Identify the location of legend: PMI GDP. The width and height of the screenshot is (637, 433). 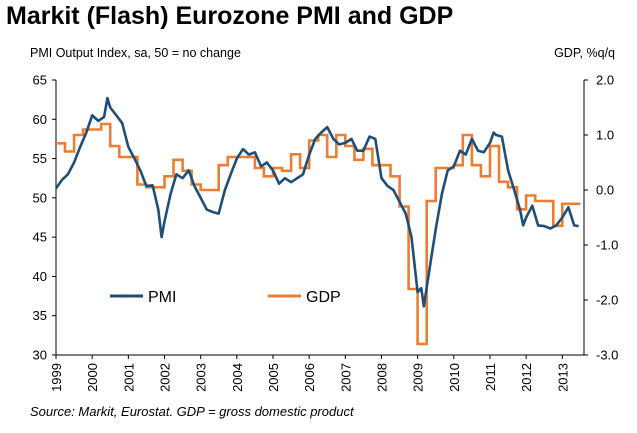
(225, 297).